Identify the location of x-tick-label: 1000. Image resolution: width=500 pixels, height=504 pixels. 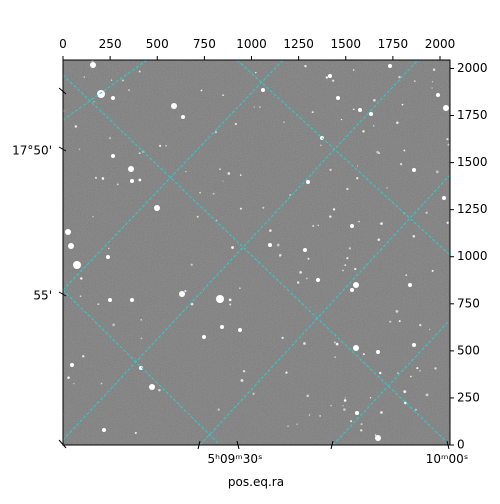
(251, 44).